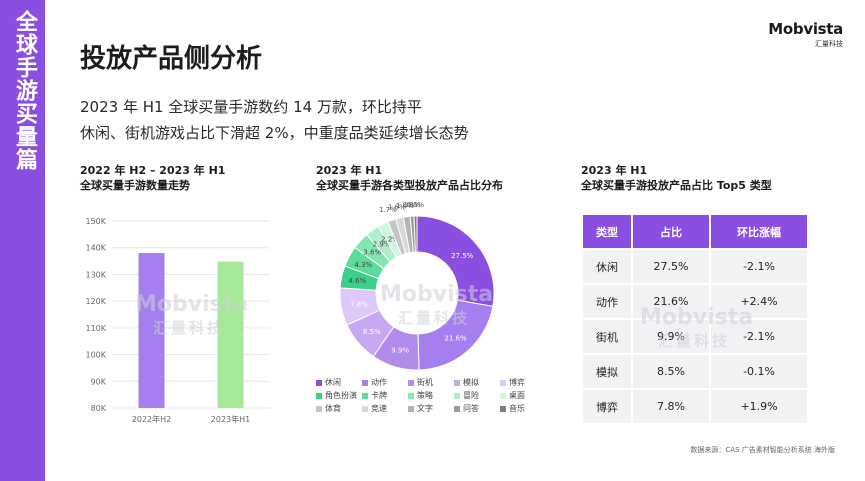 Image resolution: width=865 pixels, height=481 pixels. I want to click on y-tick-label: 110K, so click(95, 328).